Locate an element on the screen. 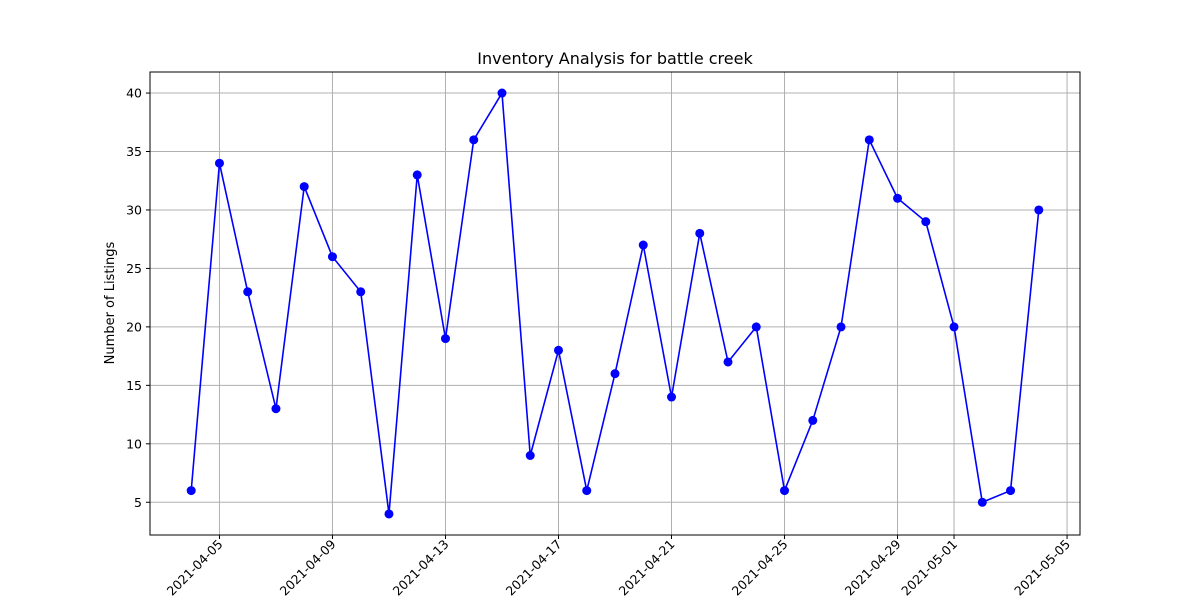 Image resolution: width=1200 pixels, height=600 pixels. y-tick-label: 10 is located at coordinates (134, 443).